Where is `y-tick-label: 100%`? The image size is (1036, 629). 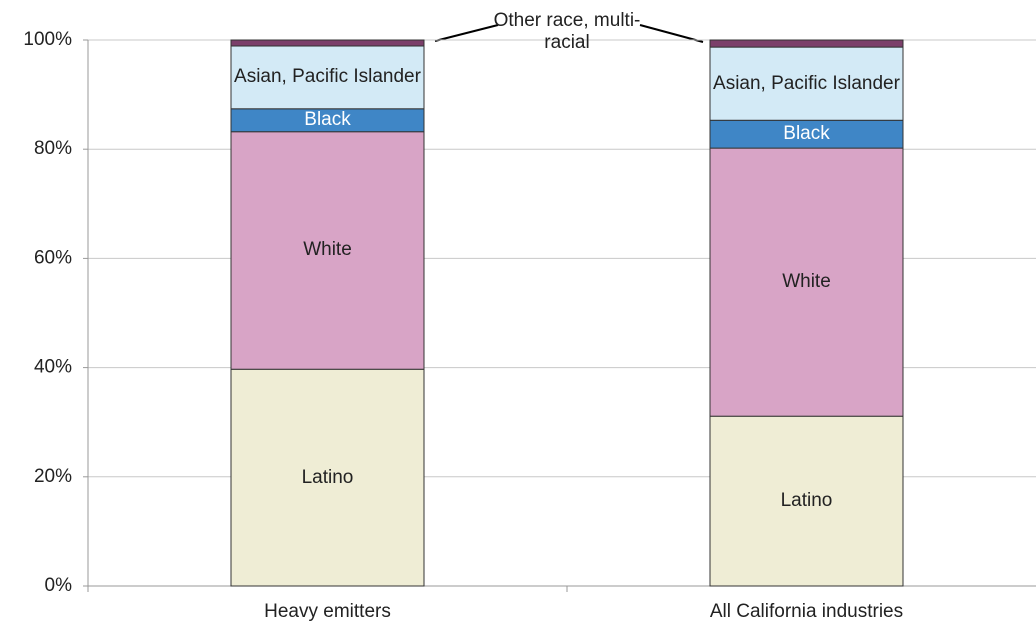 y-tick-label: 100% is located at coordinates (47, 39).